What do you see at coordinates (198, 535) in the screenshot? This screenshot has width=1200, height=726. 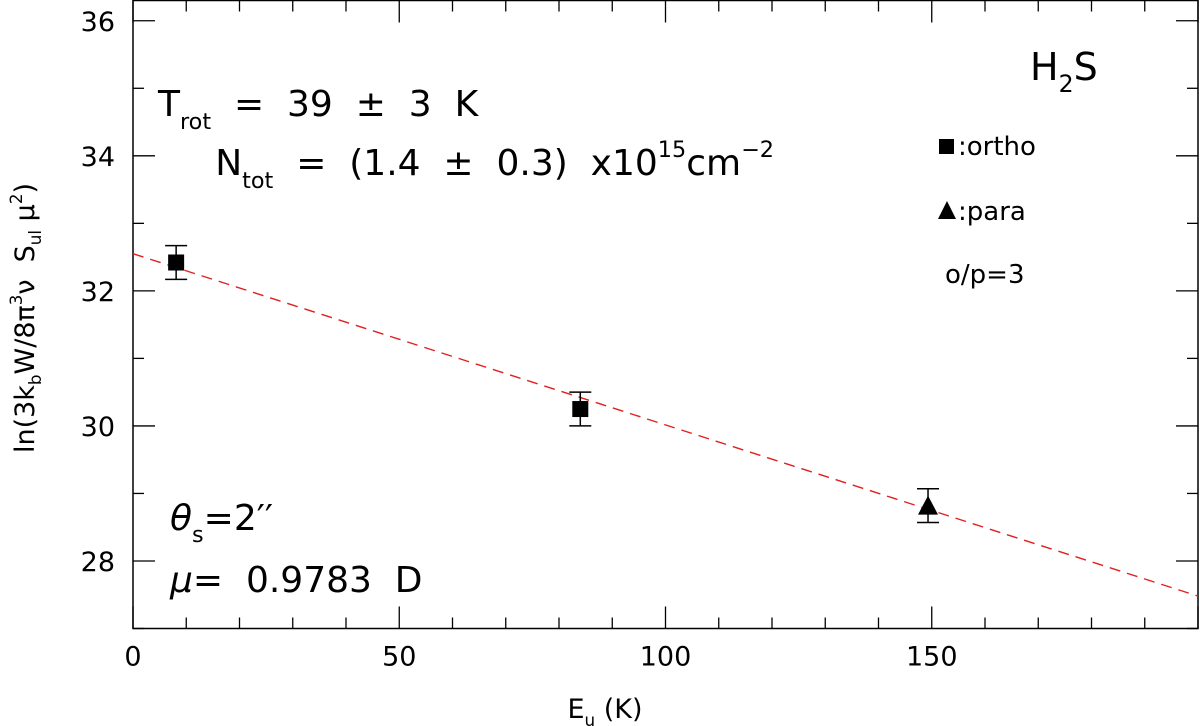 I see `theta-sub: s` at bounding box center [198, 535].